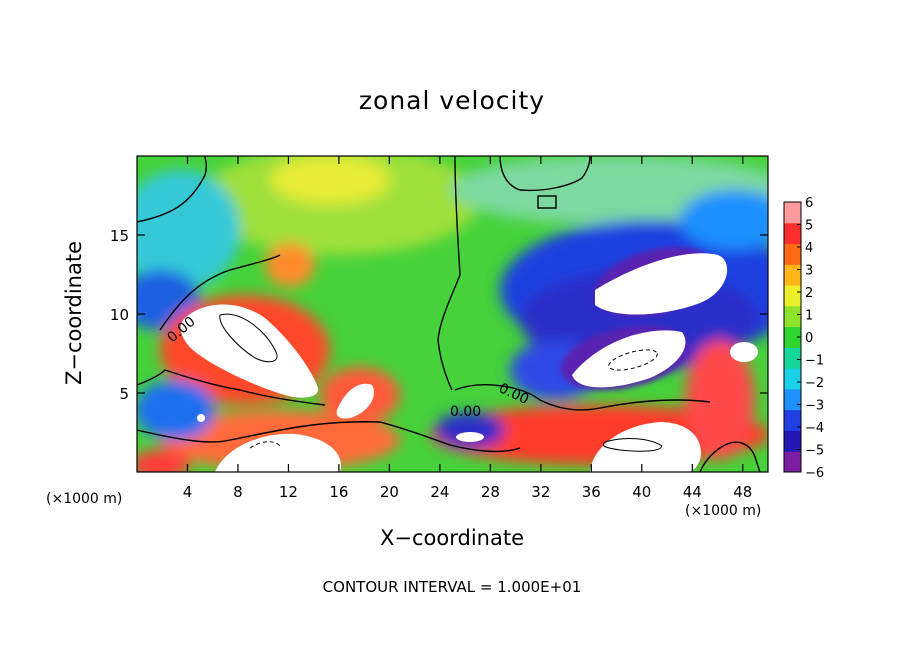 The height and width of the screenshot is (654, 904). I want to click on x-tick-label: 24, so click(439, 492).